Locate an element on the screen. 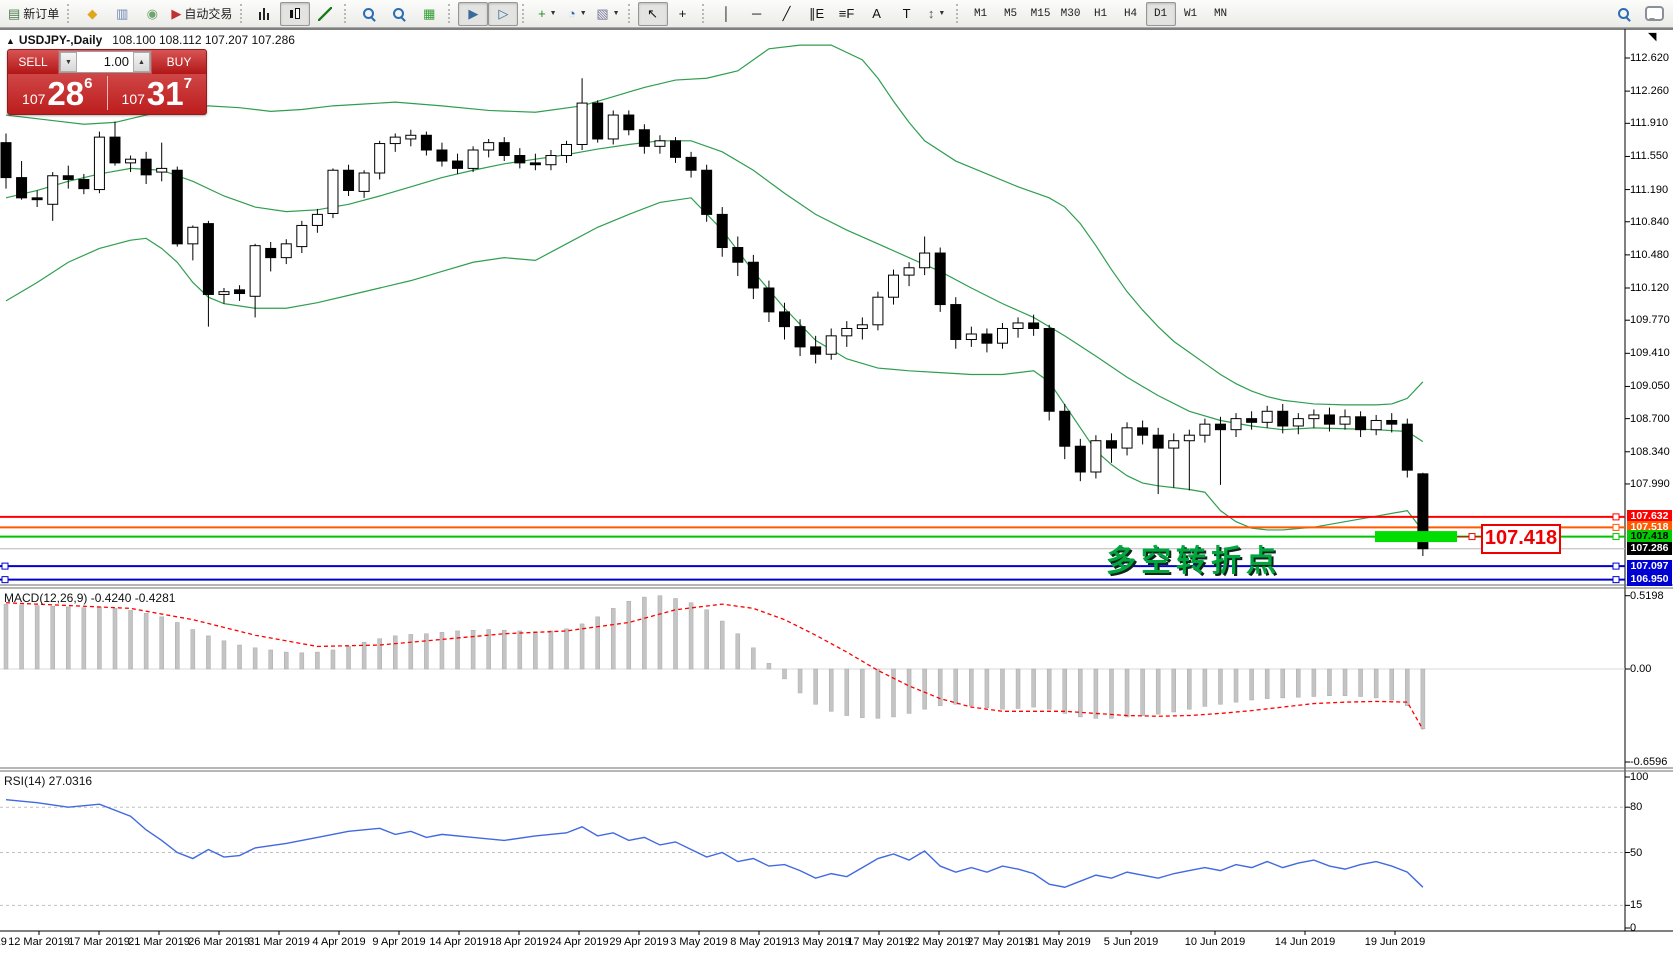 This screenshot has width=1673, height=953. price-axis-label: 112.620 is located at coordinates (1649, 58).